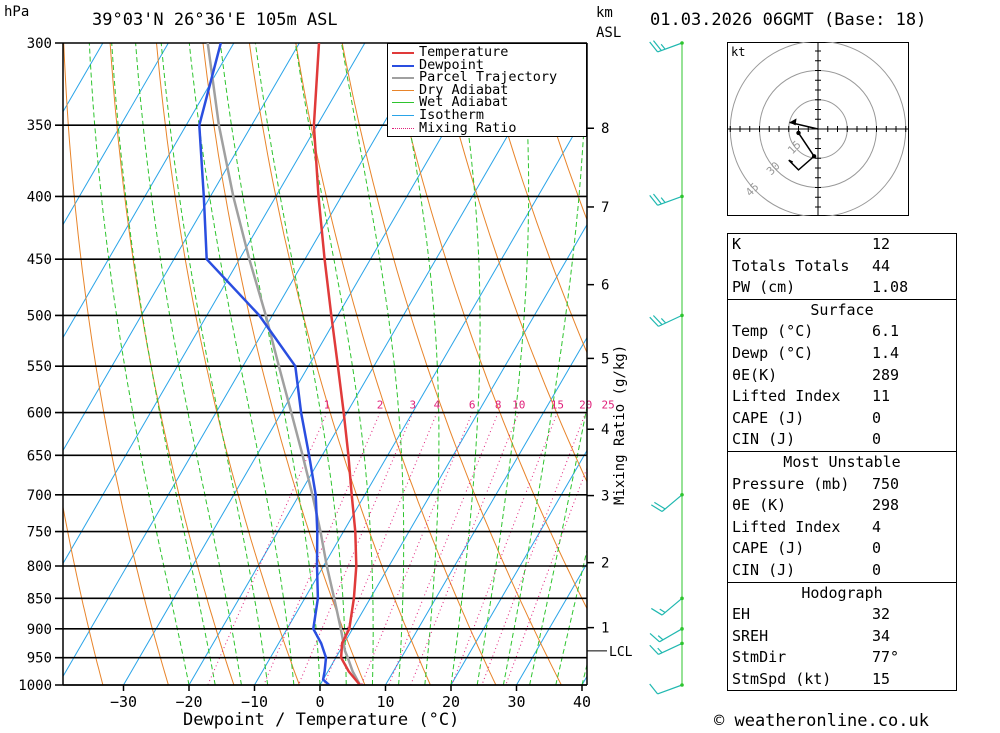 This screenshot has width=1000, height=733. Describe the element at coordinates (737, 244) in the screenshot. I see `index-label: K` at that location.